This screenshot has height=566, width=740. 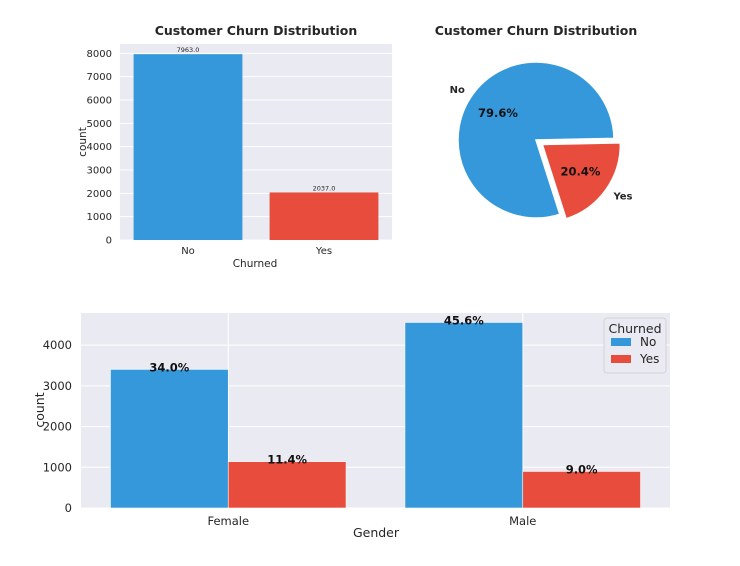 I want to click on chart3-y-ticks: 0 1000 2000 3000 4000, so click(x=57, y=426).